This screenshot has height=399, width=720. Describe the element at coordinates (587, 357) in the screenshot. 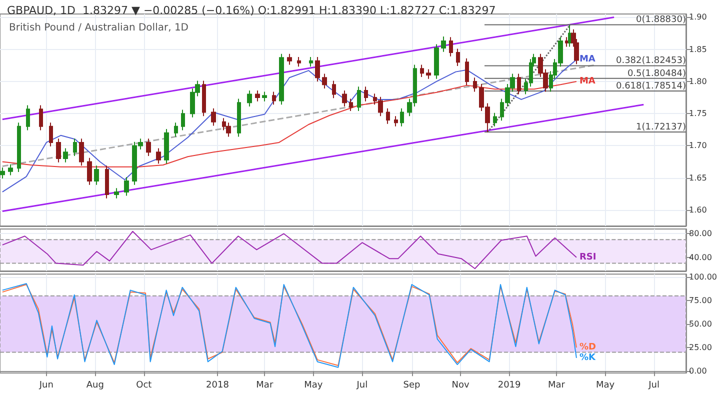

I see `series-label: %K` at that location.